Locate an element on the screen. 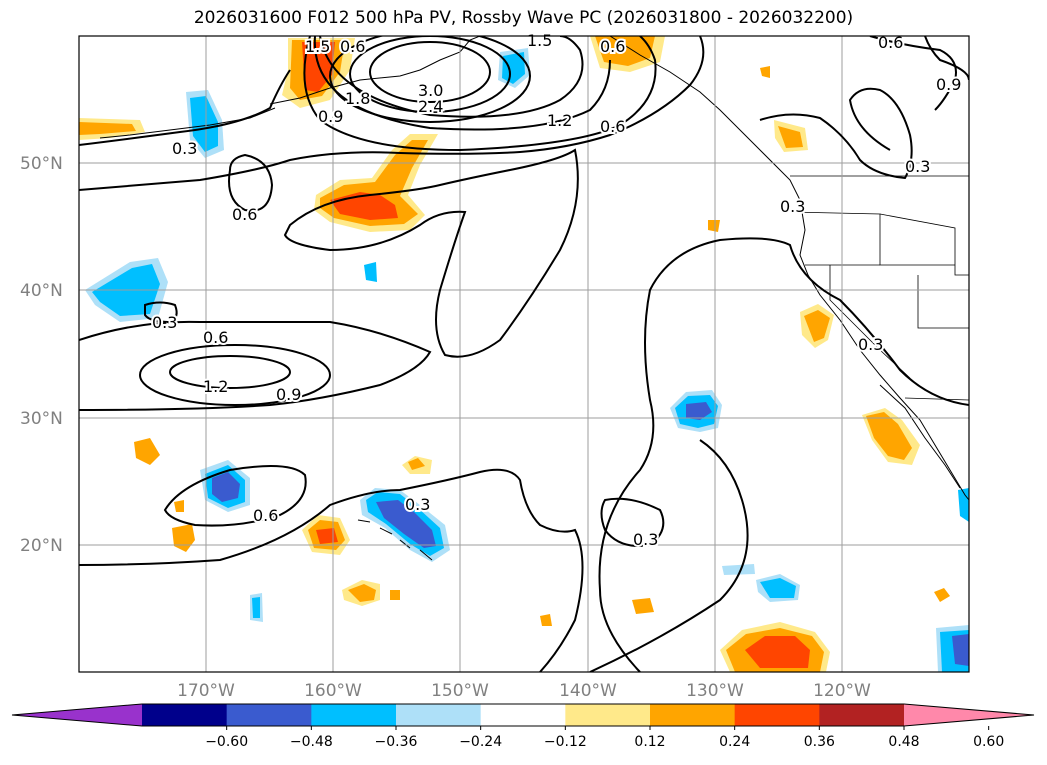  colorbar-tick-label: 0.12 is located at coordinates (649, 742).